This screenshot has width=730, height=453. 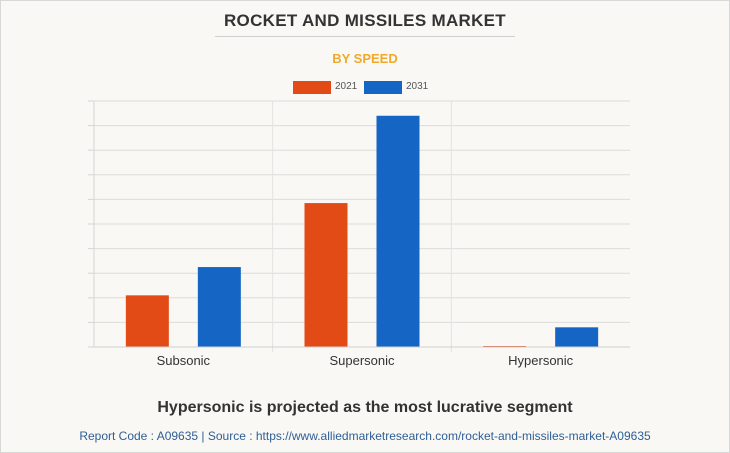 What do you see at coordinates (364, 20) in the screenshot?
I see `chart-title: ROCKET AND MISSILES MARKET` at bounding box center [364, 20].